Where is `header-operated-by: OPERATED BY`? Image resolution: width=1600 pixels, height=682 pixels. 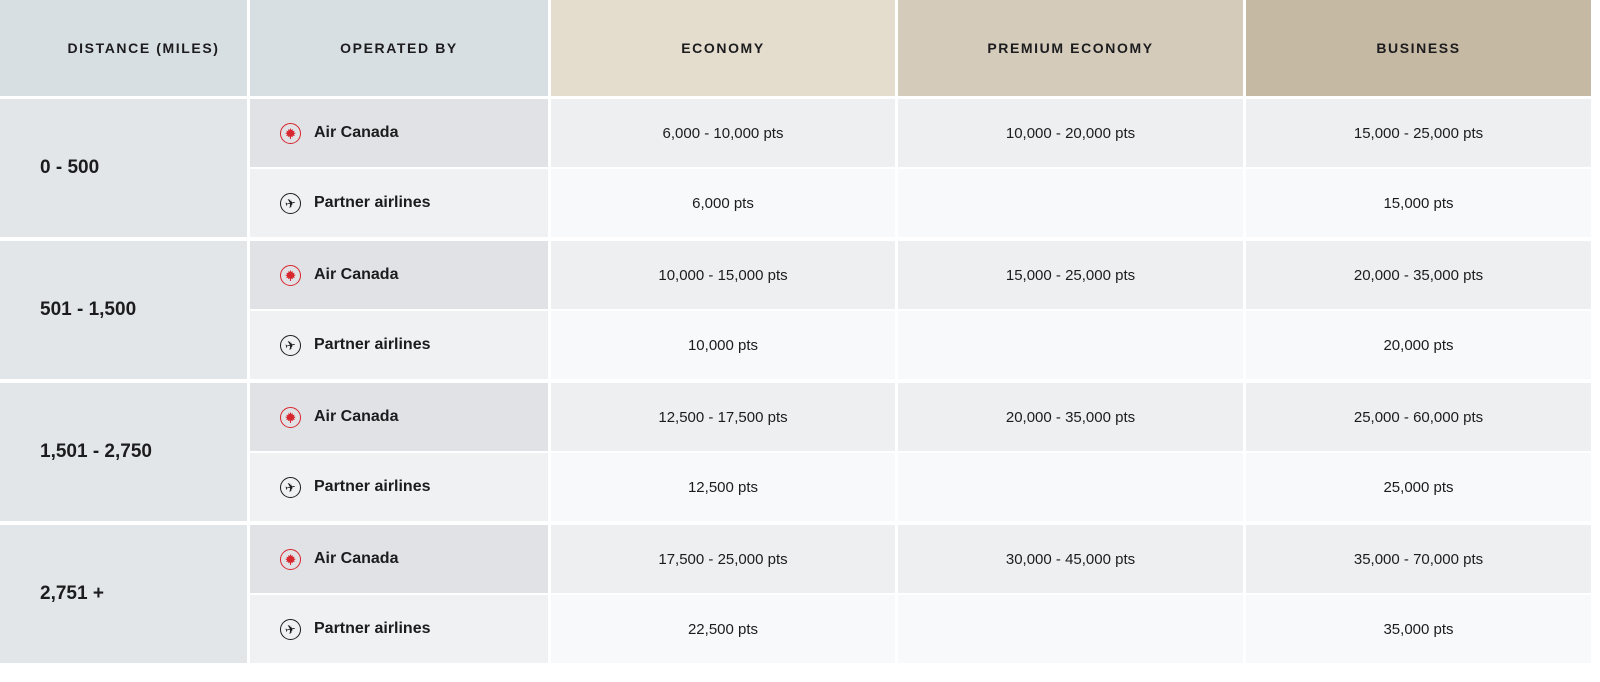
header-operated-by: OPERATED BY is located at coordinates (399, 48).